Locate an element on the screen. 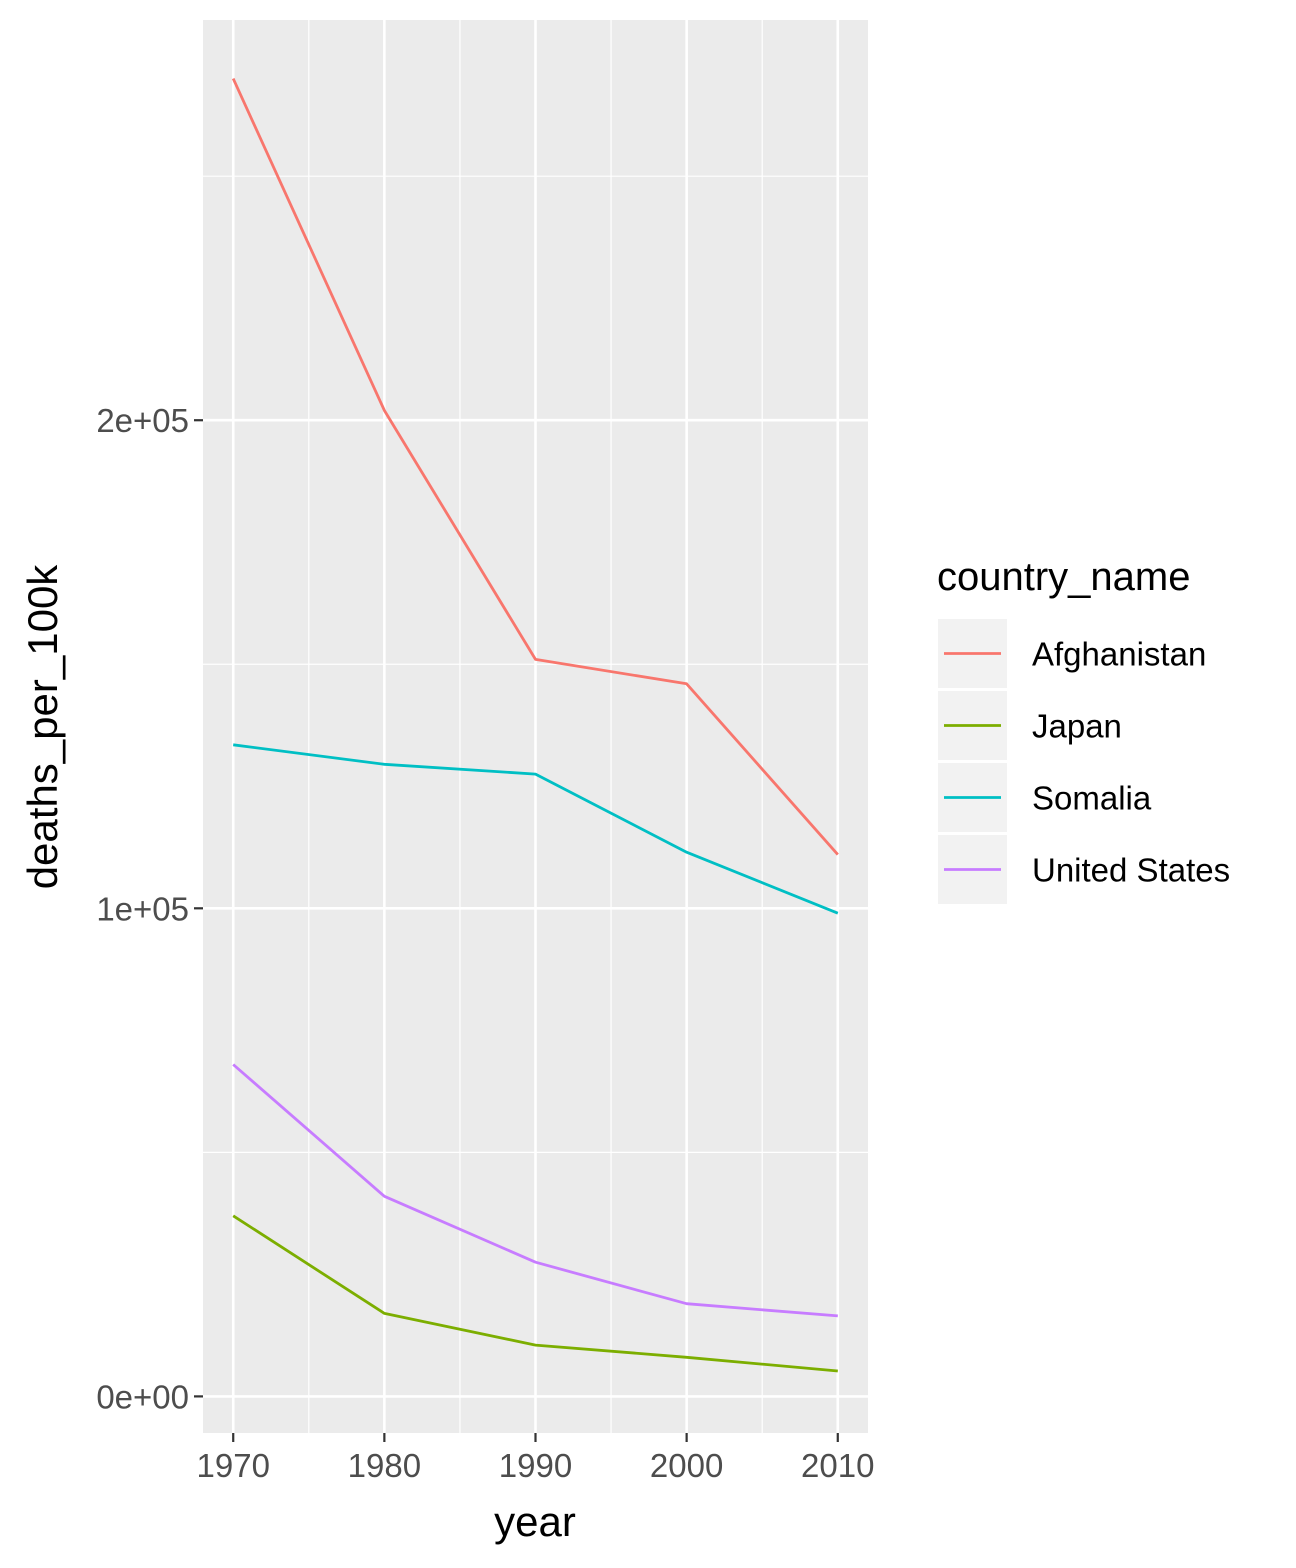 This screenshot has height=1568, width=1296. y-axis-title: deaths_per_100k is located at coordinates (42, 727).